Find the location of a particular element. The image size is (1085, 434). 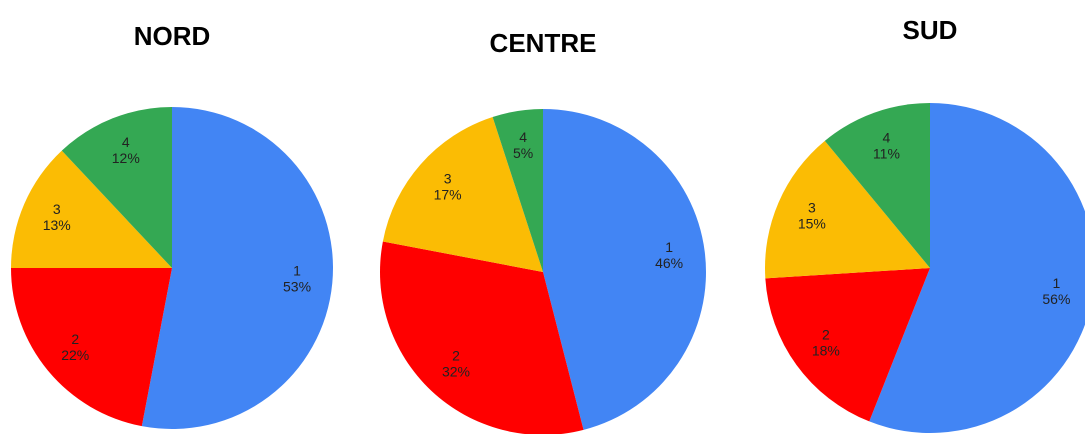

slice-value-label: 32% is located at coordinates (456, 371).